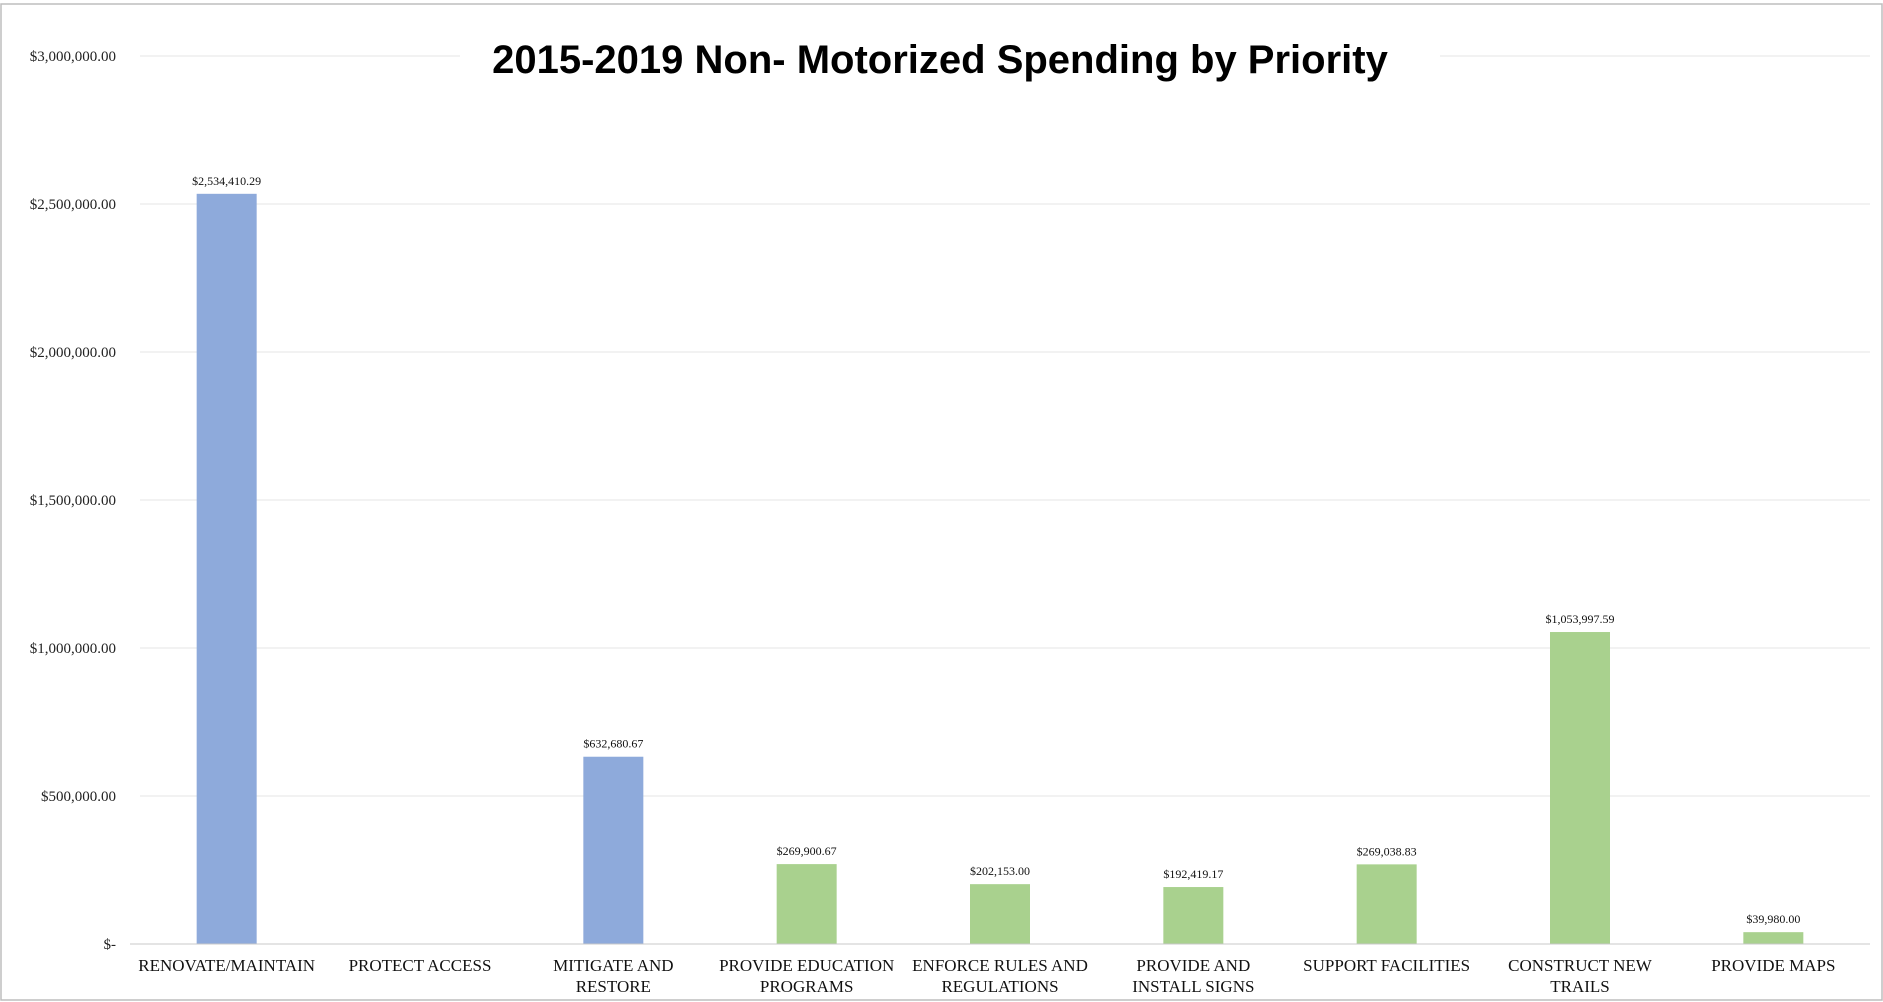  I want to click on x-tick-label: RENOVATE/MAINTAIN, so click(226, 965).